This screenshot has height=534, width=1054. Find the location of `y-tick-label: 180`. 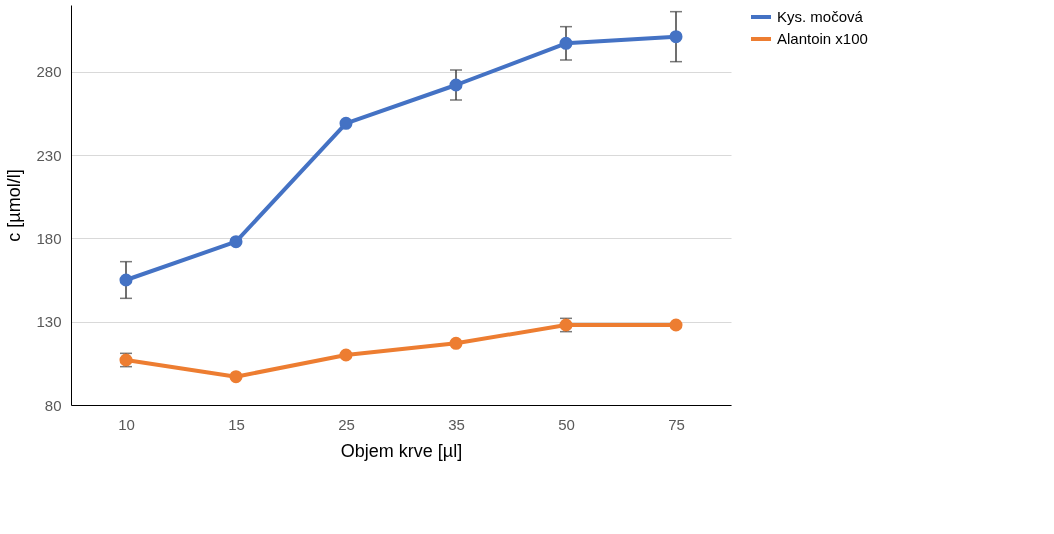

y-tick-label: 180 is located at coordinates (49, 238).